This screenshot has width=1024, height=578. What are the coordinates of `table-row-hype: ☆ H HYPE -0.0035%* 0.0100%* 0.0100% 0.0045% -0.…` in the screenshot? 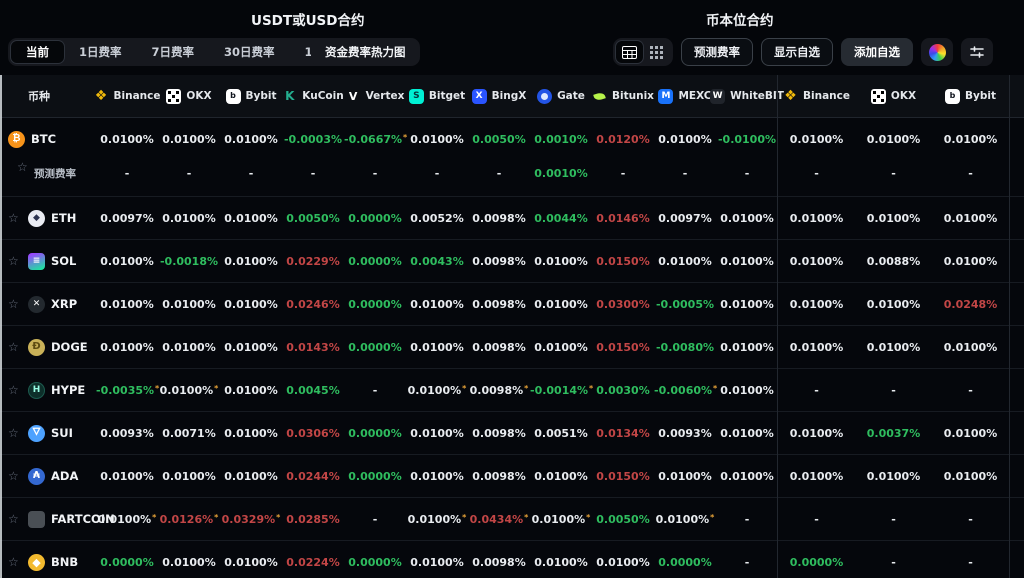 It's located at (512, 390).